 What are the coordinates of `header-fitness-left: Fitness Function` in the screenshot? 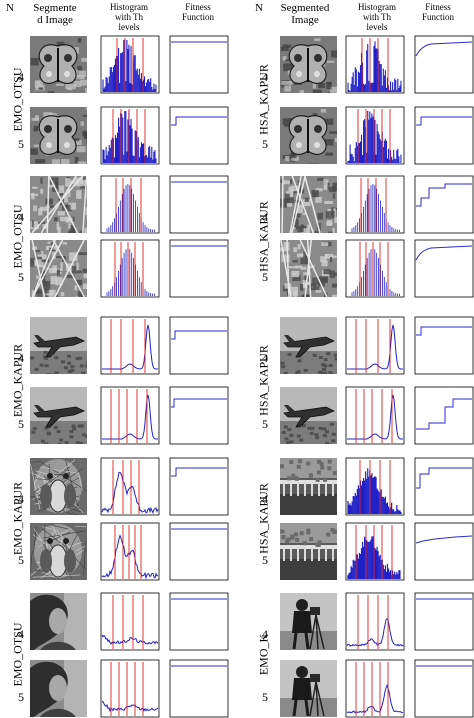 It's located at (197, 12).